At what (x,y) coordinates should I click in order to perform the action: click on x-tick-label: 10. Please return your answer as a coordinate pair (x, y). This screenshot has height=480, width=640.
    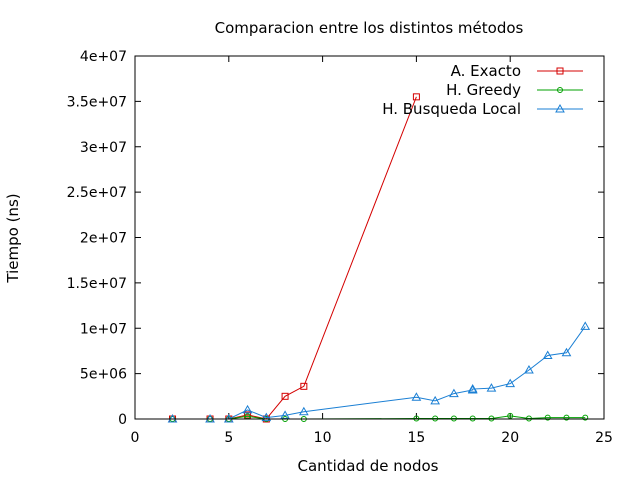
    Looking at the image, I should click on (323, 438).